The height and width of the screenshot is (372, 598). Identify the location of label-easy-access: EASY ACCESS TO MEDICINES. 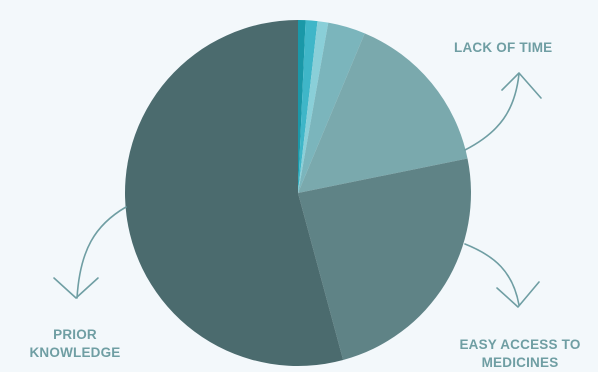
(519, 354).